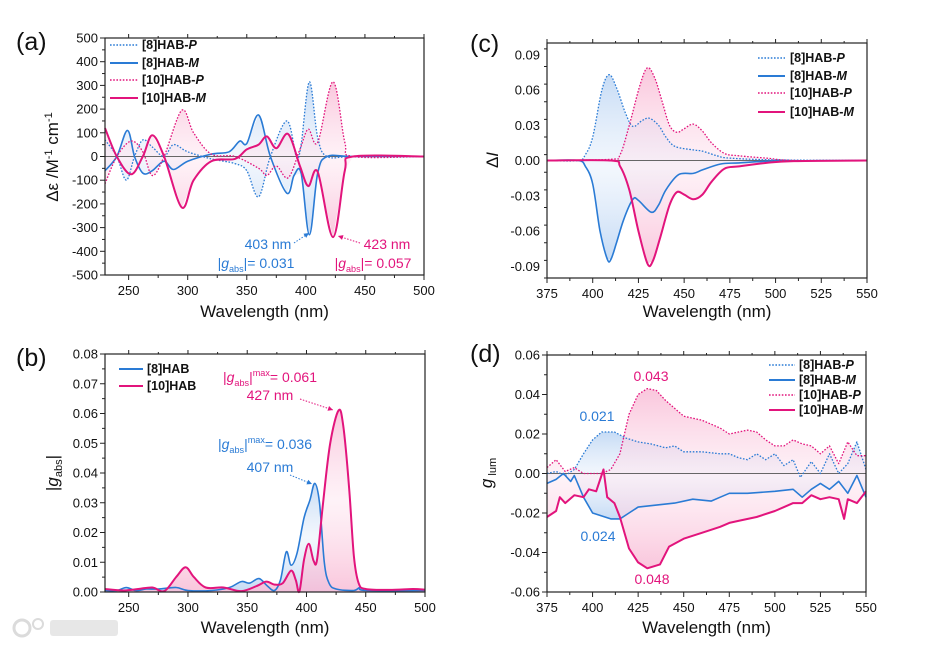 The height and width of the screenshot is (648, 933). I want to click on annotation-label: |gabs|max= 0.061, so click(270, 378).